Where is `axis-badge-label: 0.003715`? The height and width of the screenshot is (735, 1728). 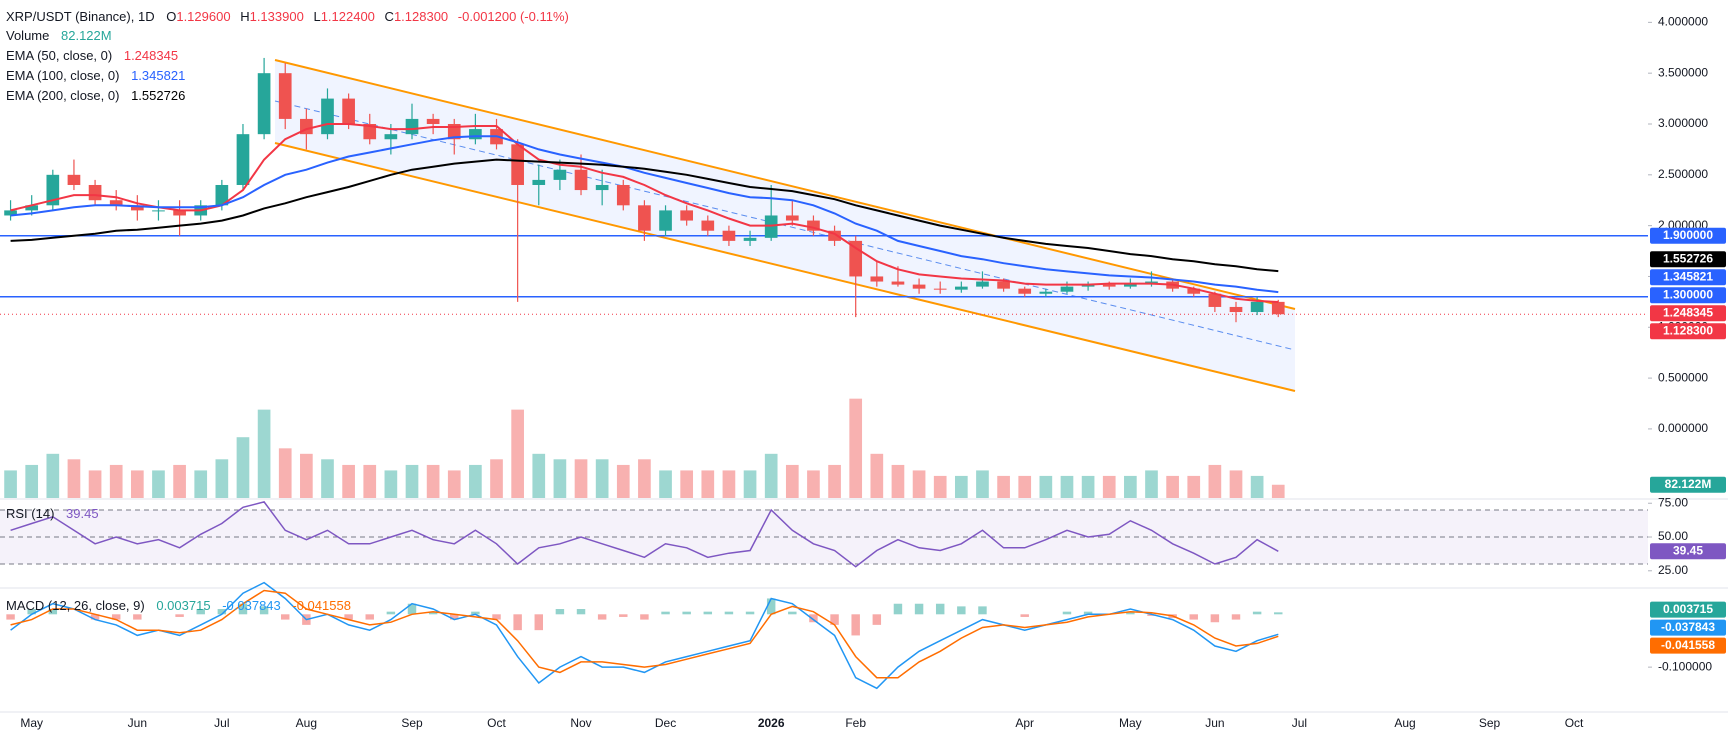 axis-badge-label: 0.003715 is located at coordinates (1688, 609).